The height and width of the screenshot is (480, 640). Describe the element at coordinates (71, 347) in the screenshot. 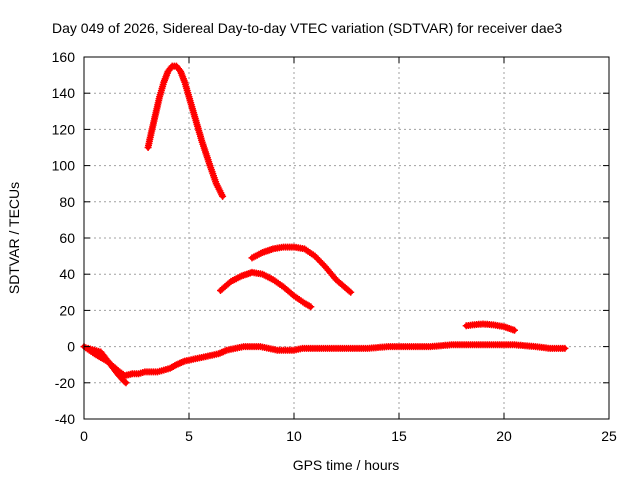

I see `y-tick-label: 0` at that location.